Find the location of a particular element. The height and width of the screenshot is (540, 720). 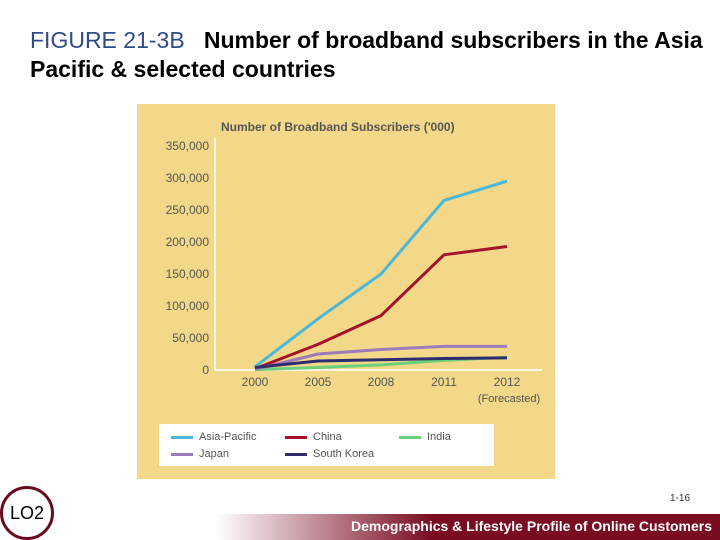

x-tick-label: 2000 is located at coordinates (255, 382).